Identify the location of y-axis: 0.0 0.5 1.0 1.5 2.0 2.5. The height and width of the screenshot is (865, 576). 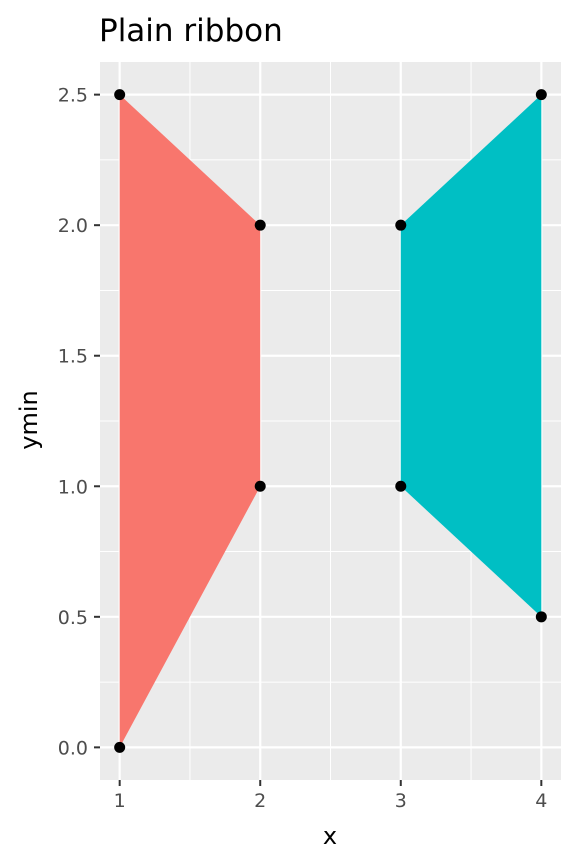
(79, 422).